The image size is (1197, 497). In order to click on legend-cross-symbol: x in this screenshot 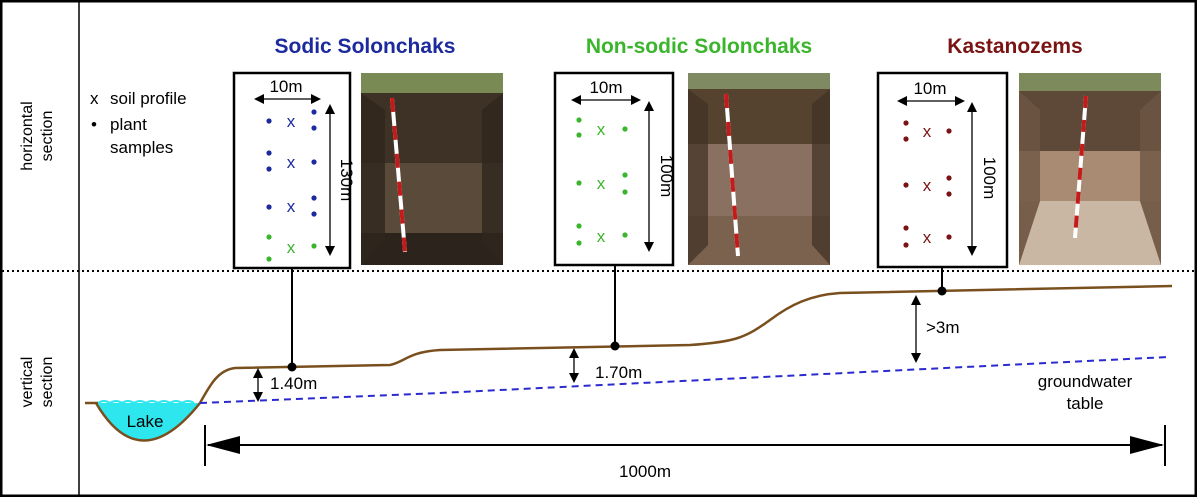, I will do `click(94, 98)`.